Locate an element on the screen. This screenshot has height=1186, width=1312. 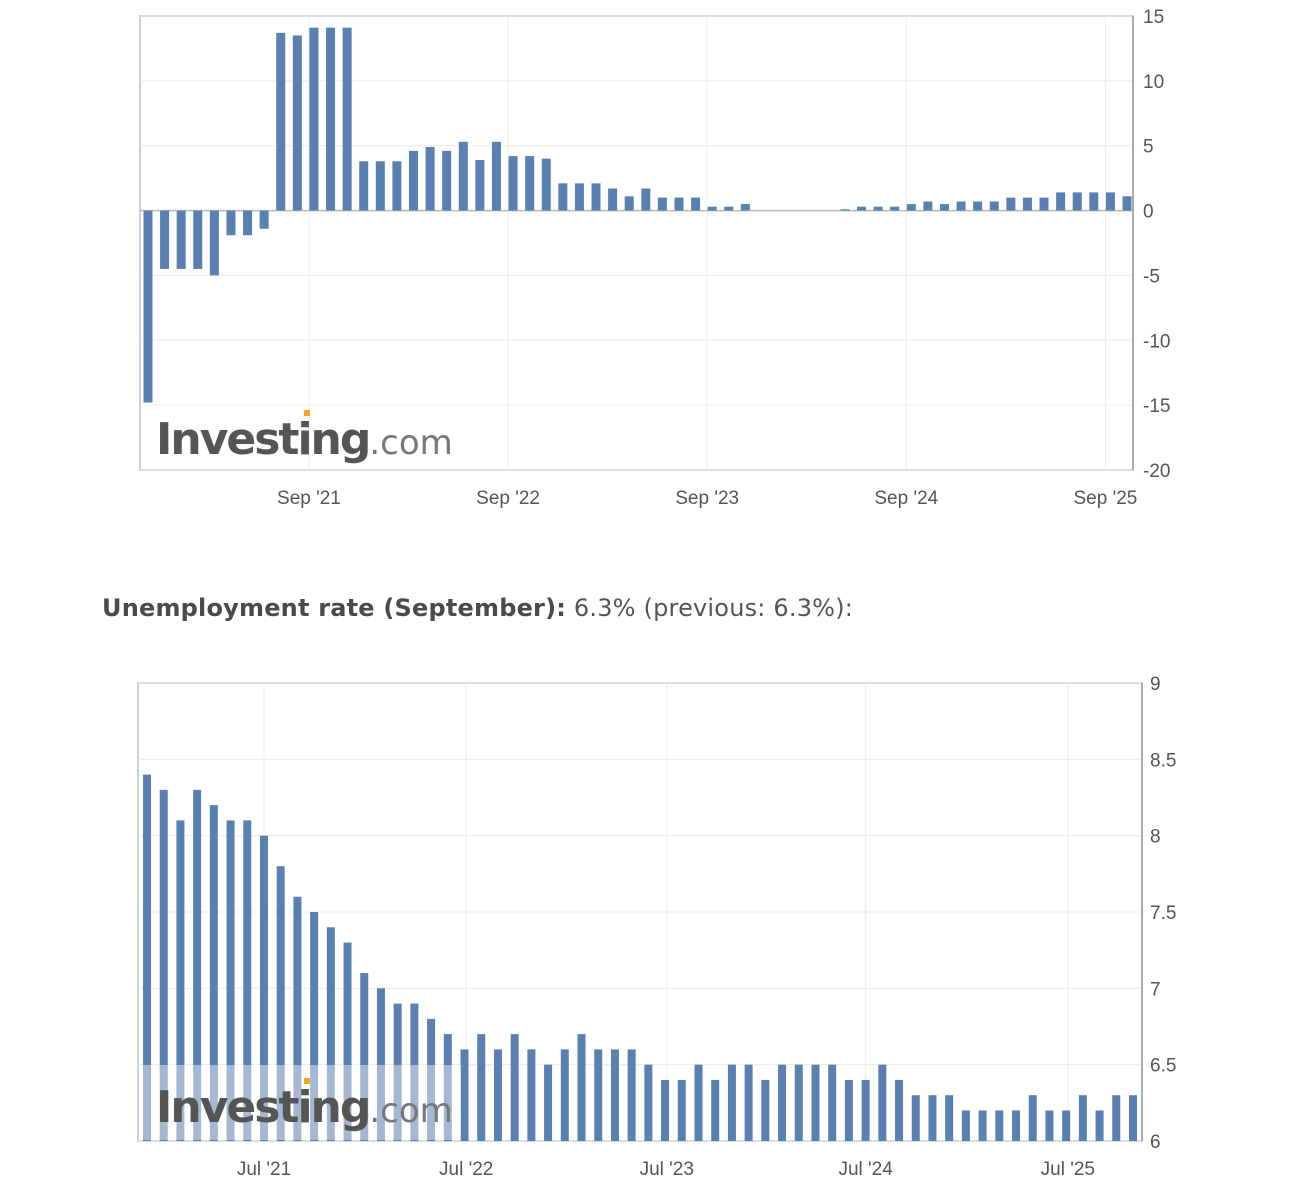
y-tick-label: 7.5 is located at coordinates (1163, 913).